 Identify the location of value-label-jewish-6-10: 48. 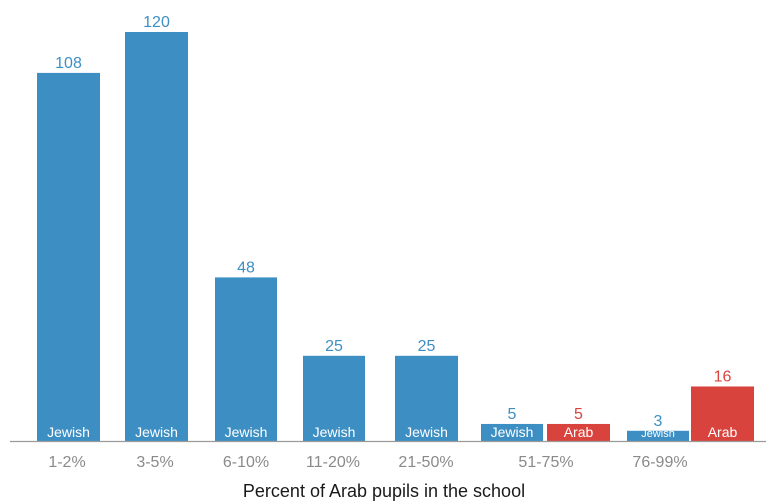
(246, 267).